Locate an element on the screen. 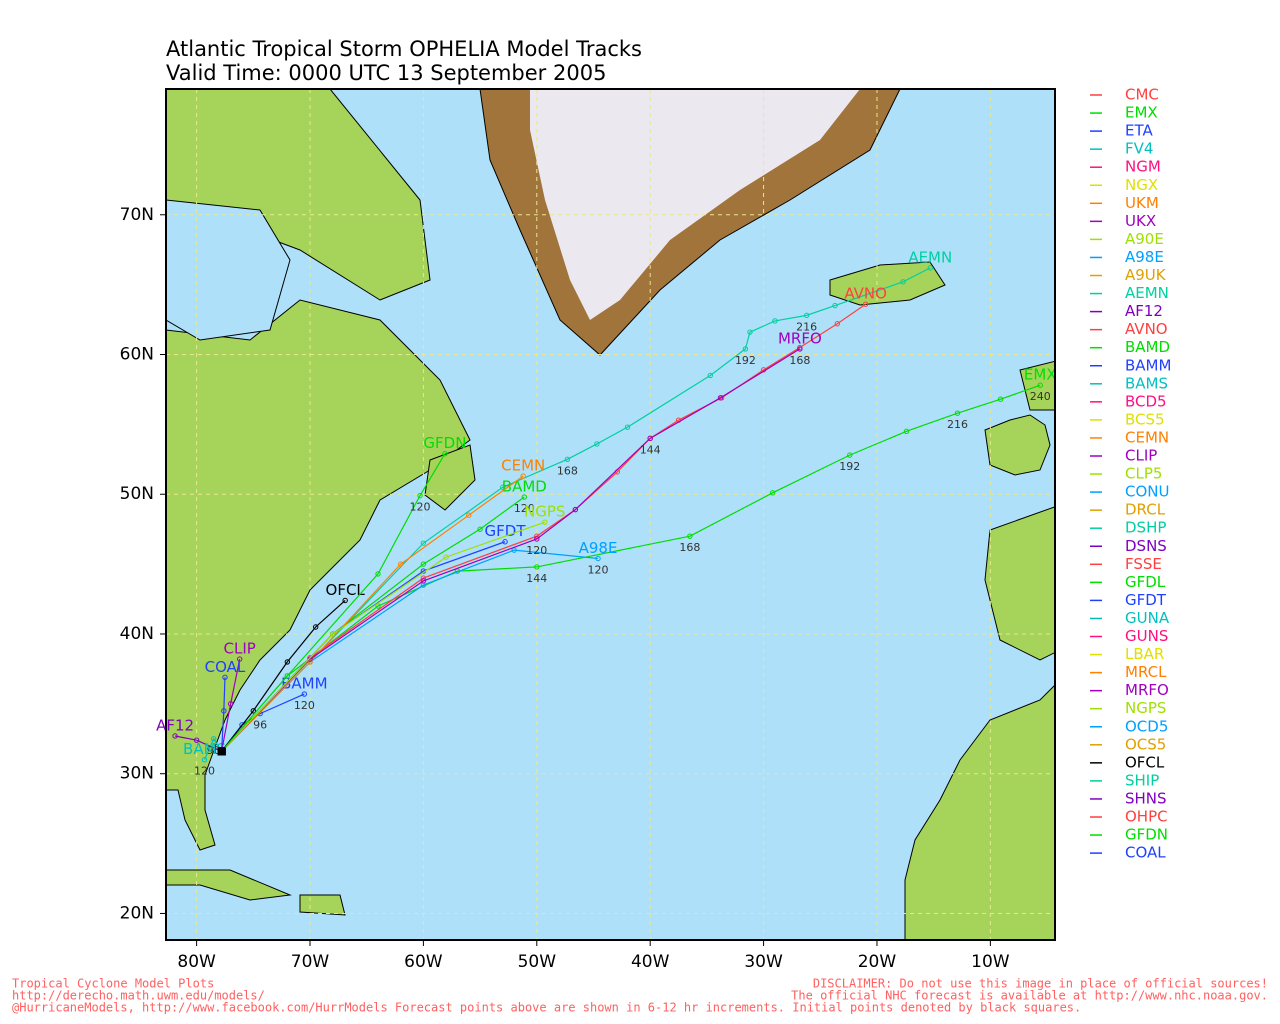 This screenshot has width=1280, height=1024. track-label: BAMS is located at coordinates (204, 749).